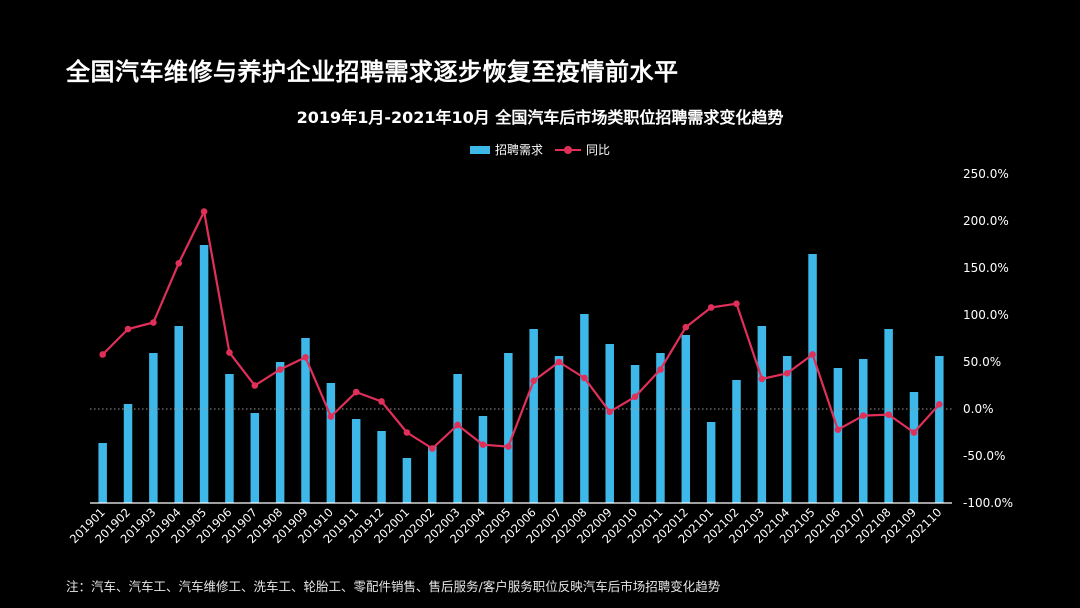  What do you see at coordinates (986, 174) in the screenshot?
I see `y-right-tick-label: 250.0%` at bounding box center [986, 174].